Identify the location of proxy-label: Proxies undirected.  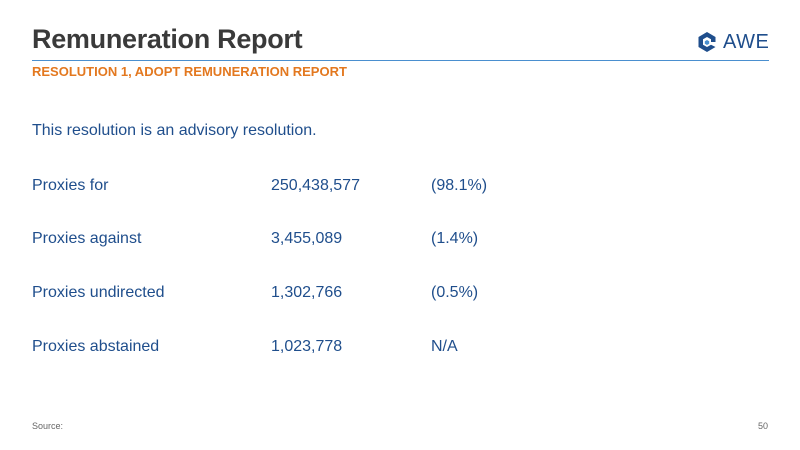
(98, 292).